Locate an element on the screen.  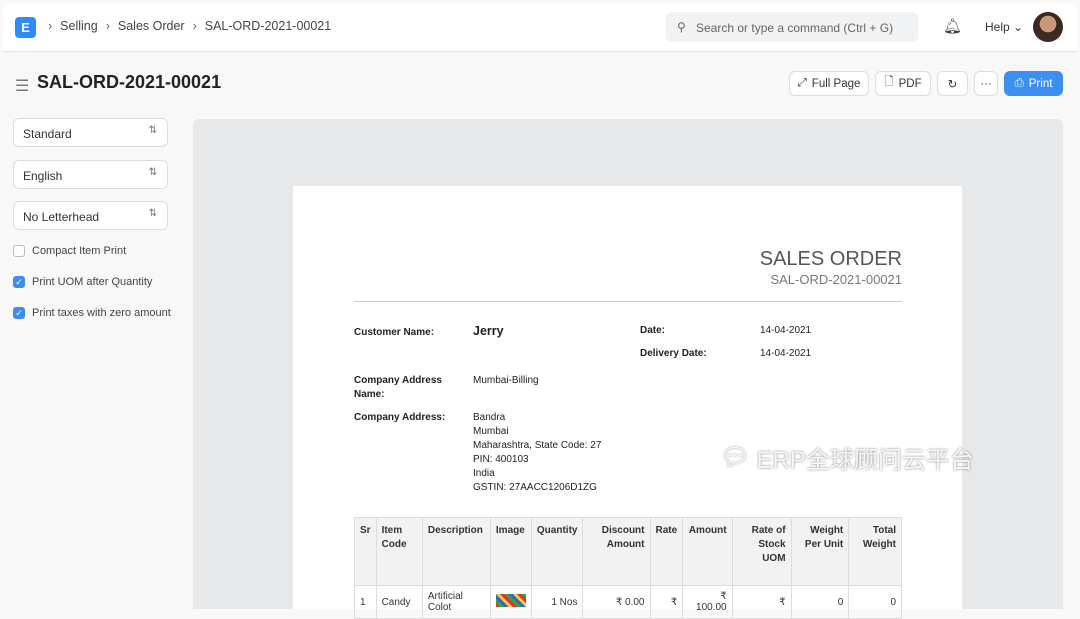
refresh-button: ↻ is located at coordinates (952, 83).